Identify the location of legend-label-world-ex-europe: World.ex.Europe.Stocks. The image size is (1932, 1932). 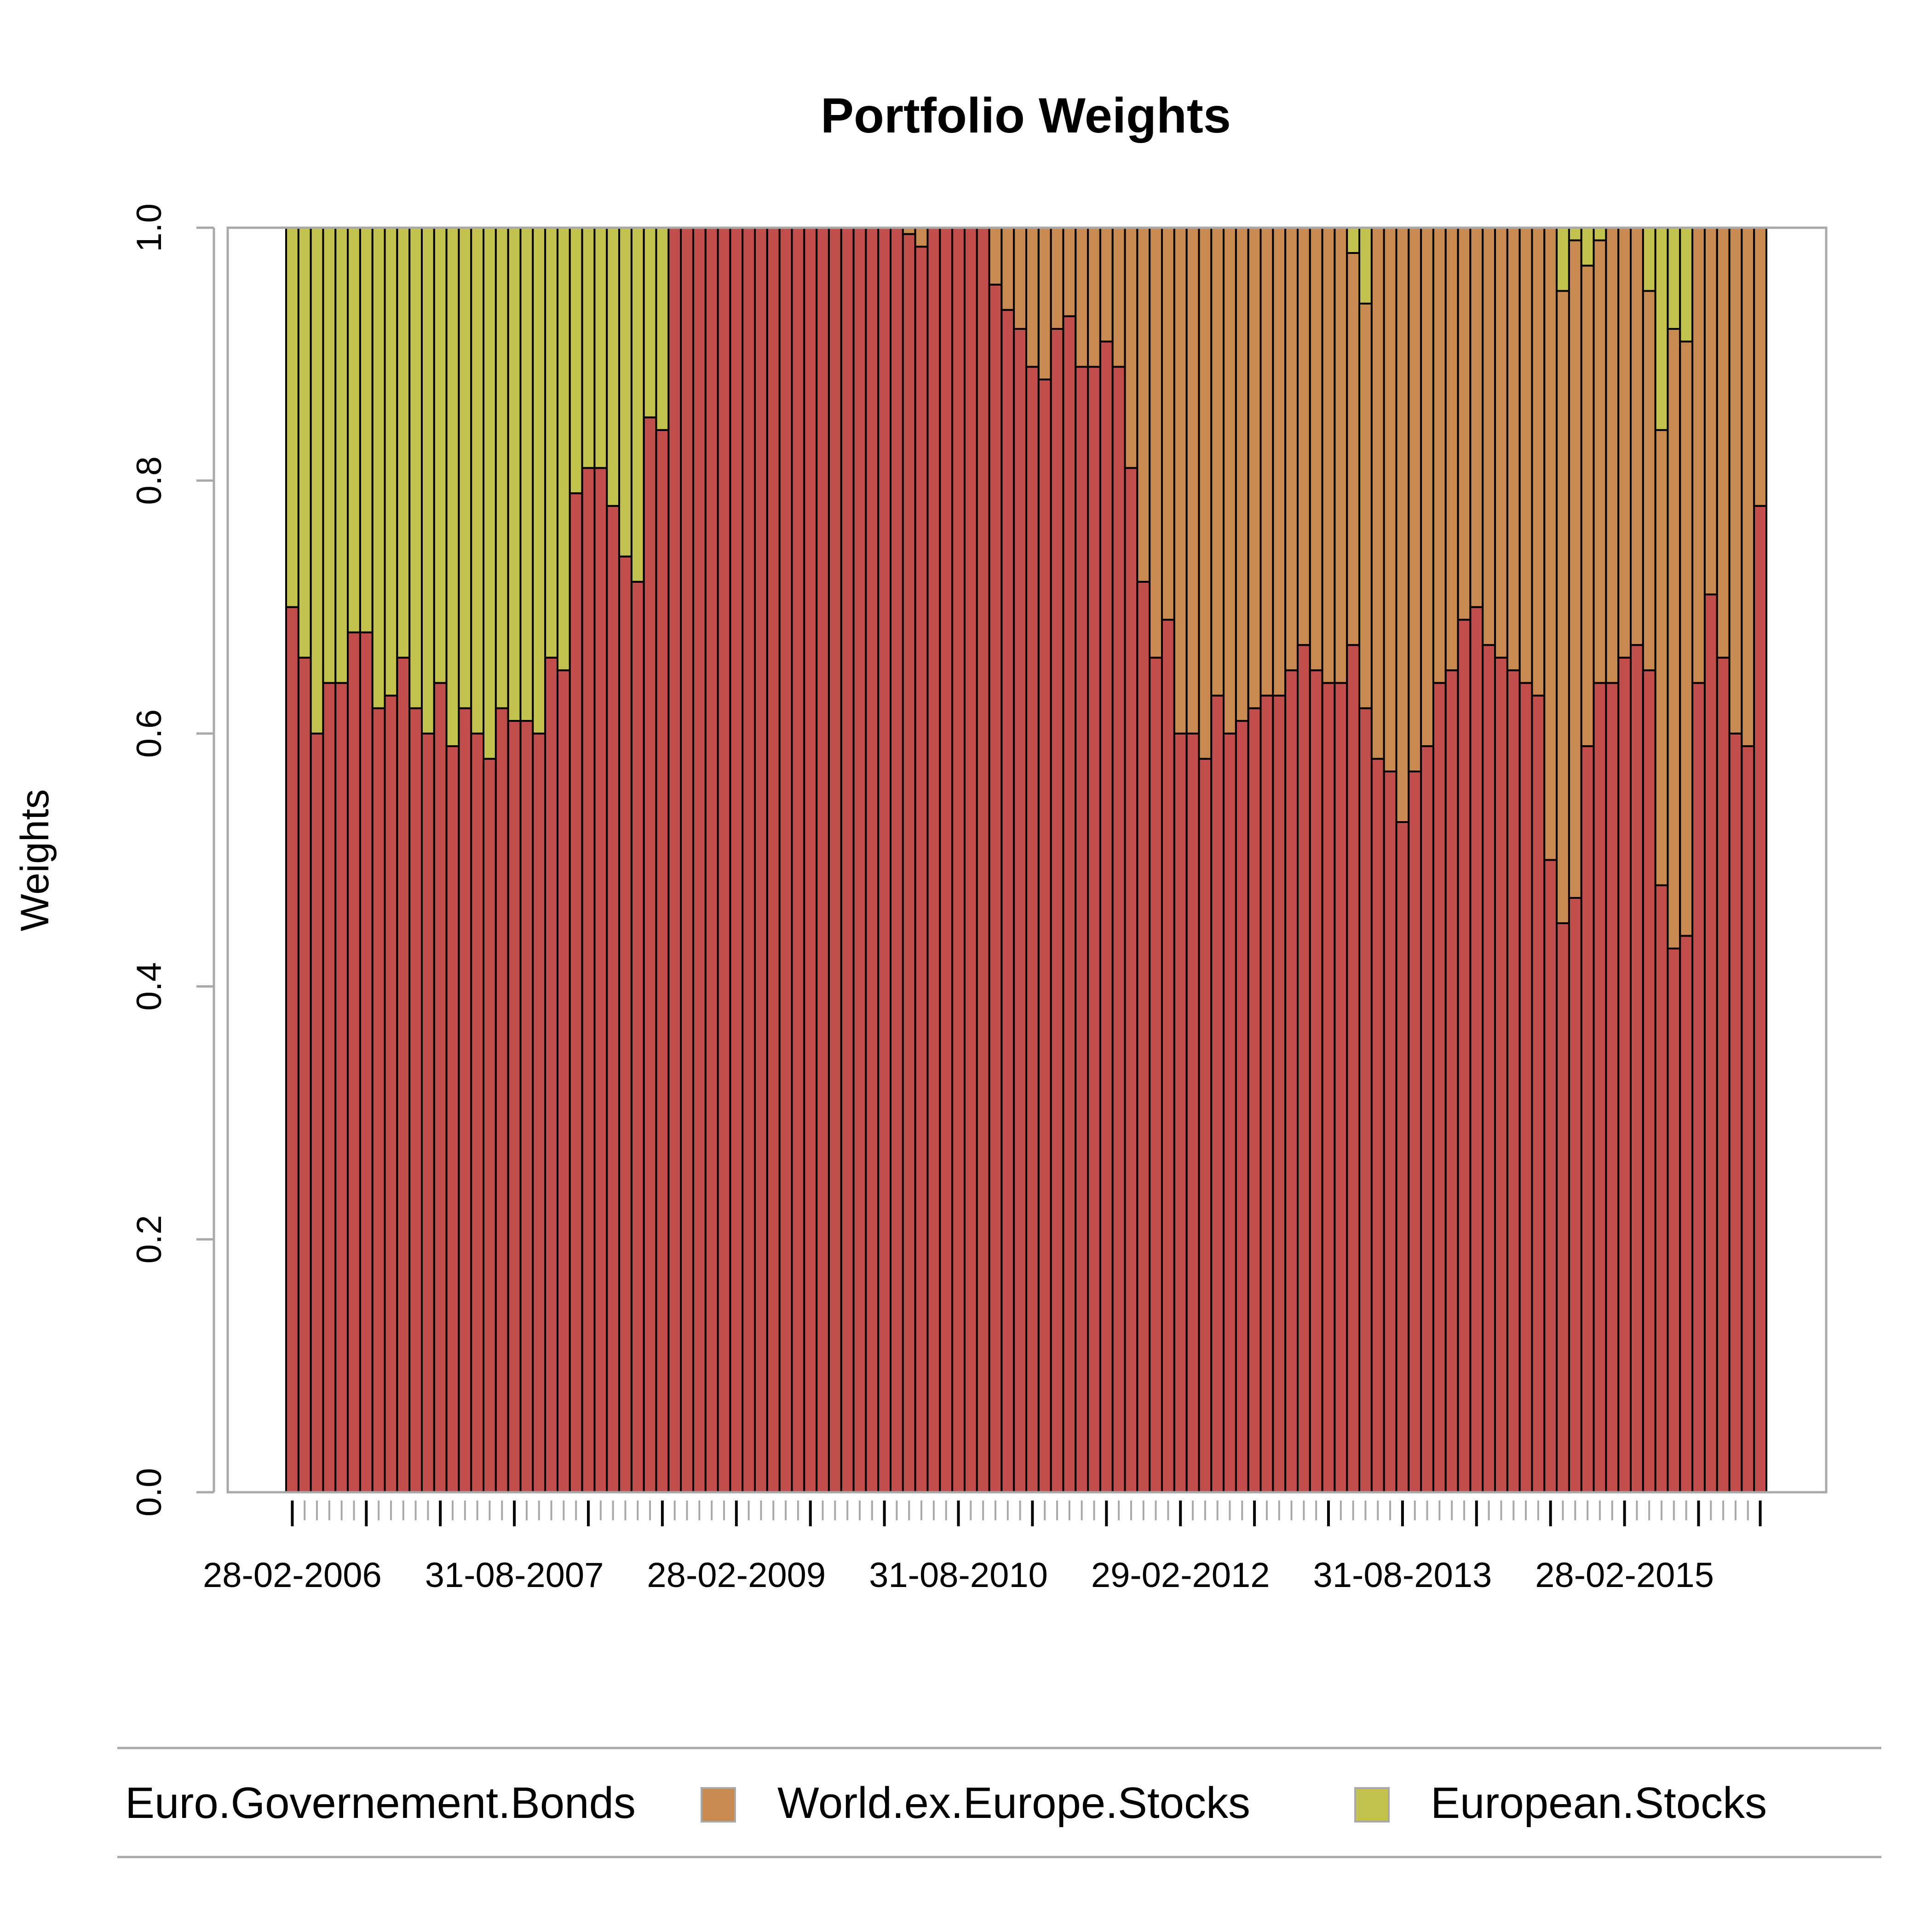
(1014, 1803).